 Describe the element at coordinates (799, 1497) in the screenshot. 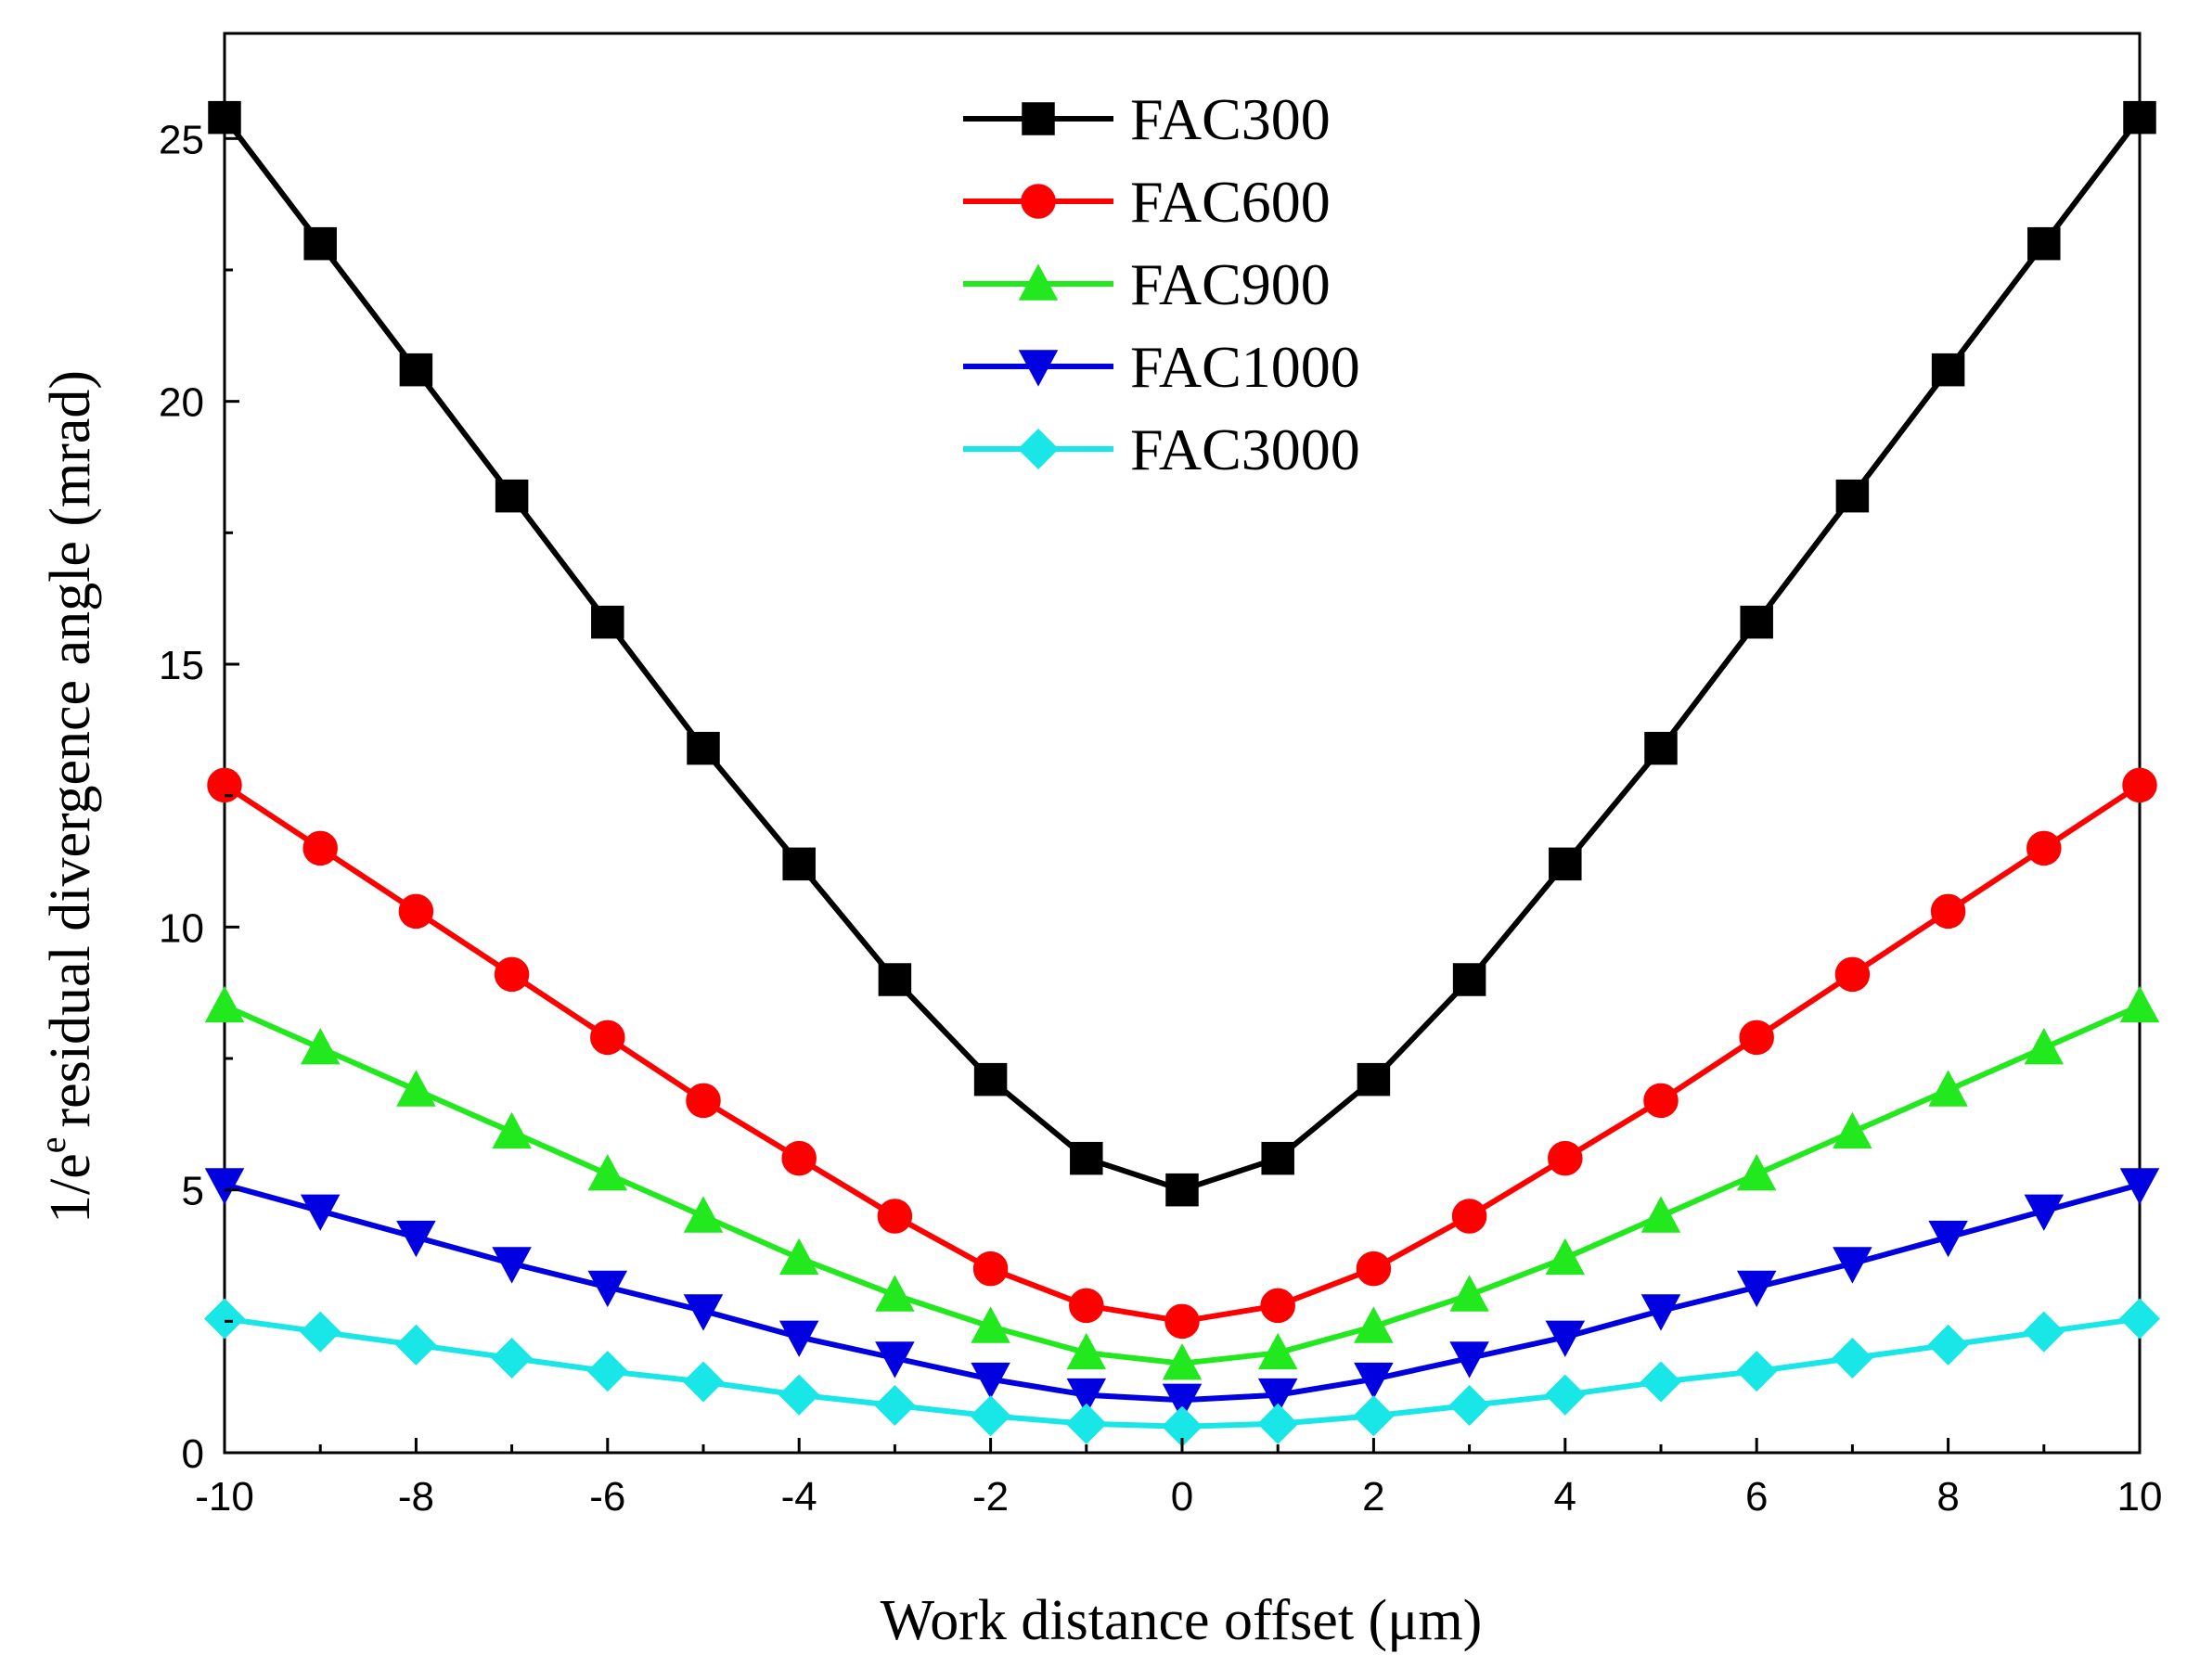

I see `x-tick-label: -4` at that location.